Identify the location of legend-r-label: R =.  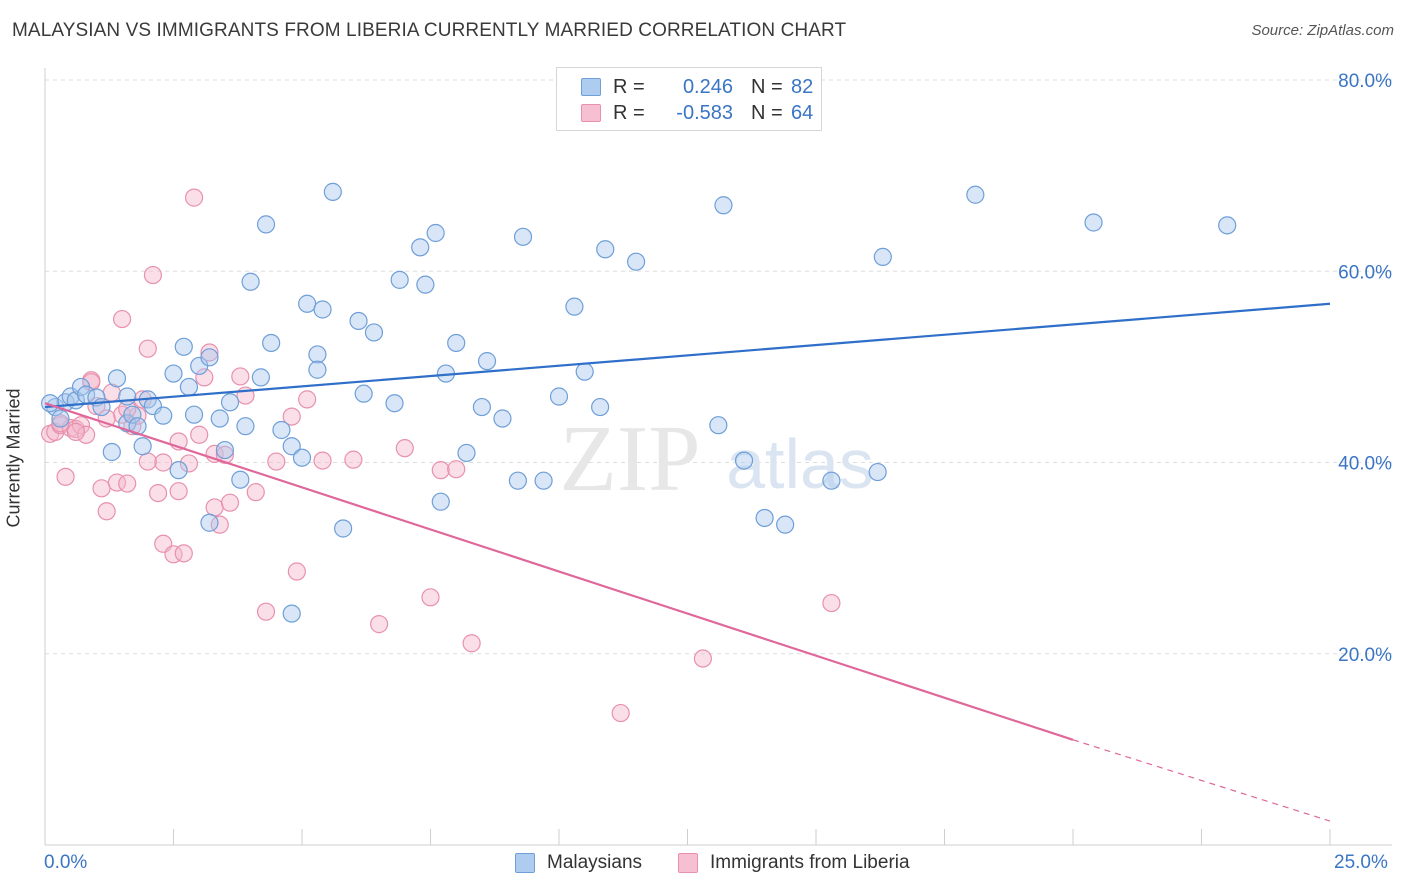
(629, 86).